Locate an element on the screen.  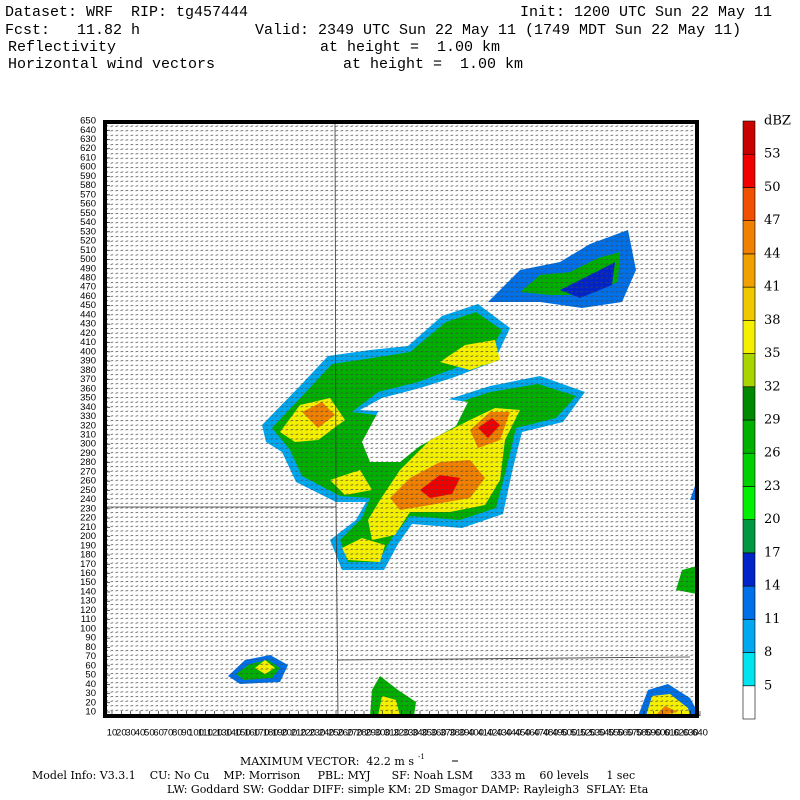
y-tick-label: 560 is located at coordinates (88, 204).